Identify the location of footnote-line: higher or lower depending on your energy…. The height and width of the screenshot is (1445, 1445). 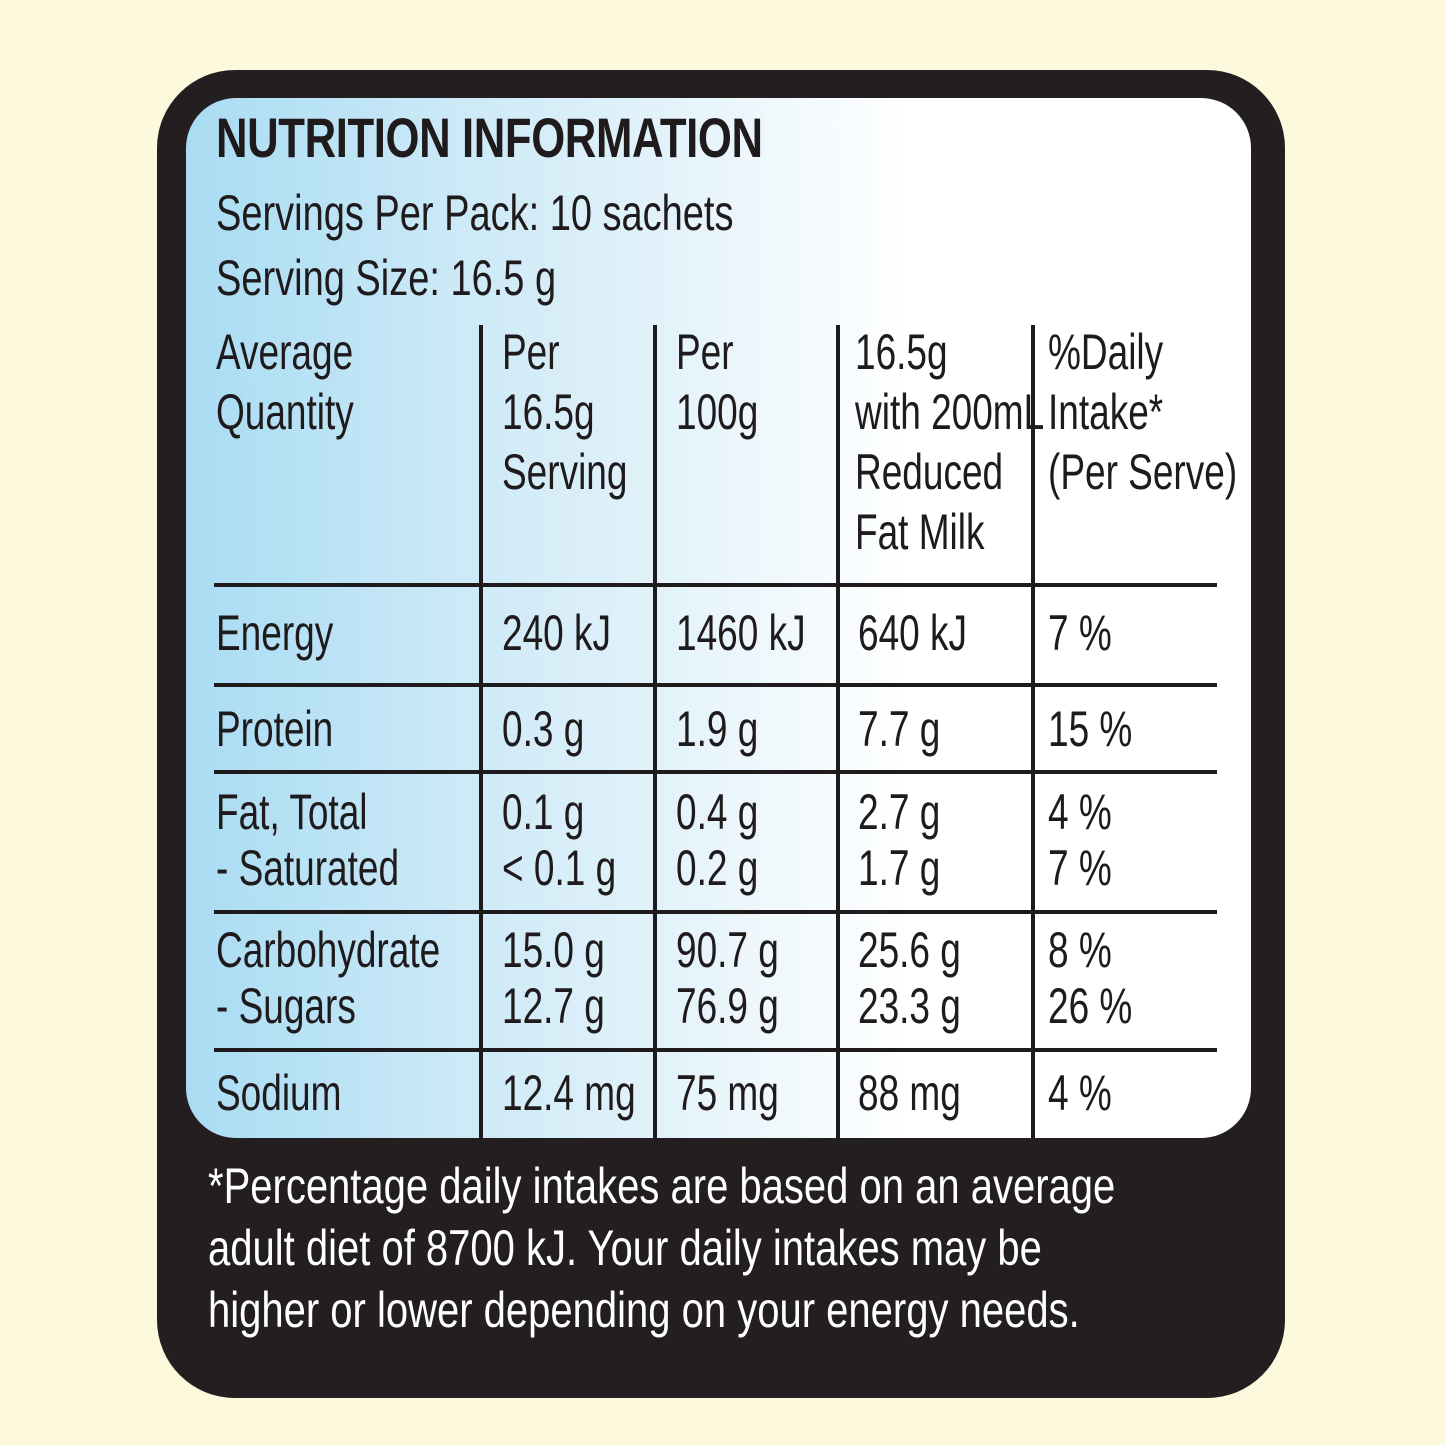
(644, 1310).